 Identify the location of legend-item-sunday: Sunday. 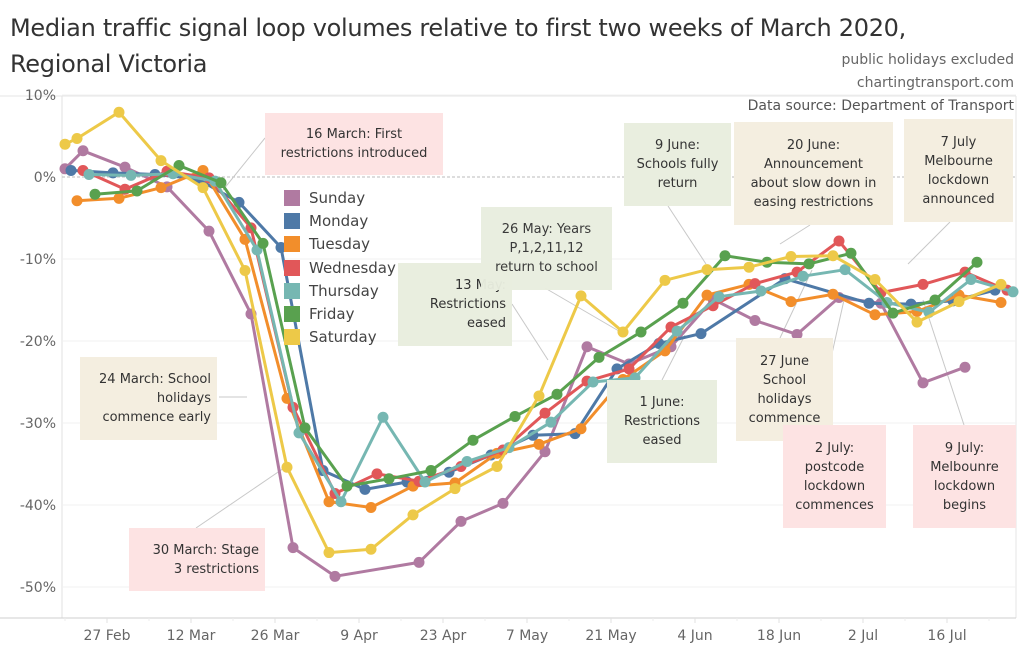
(340, 197).